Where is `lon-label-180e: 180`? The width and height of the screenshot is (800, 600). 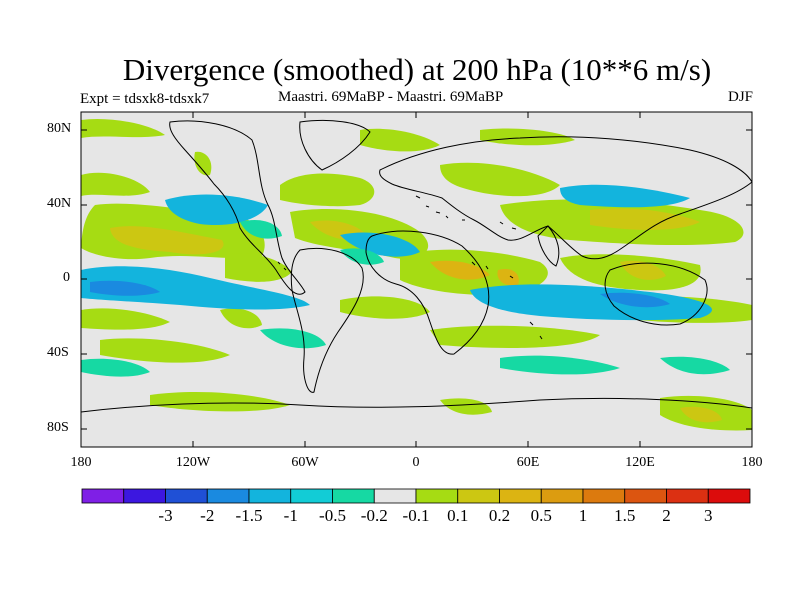
lon-label-180e: 180 is located at coordinates (752, 462).